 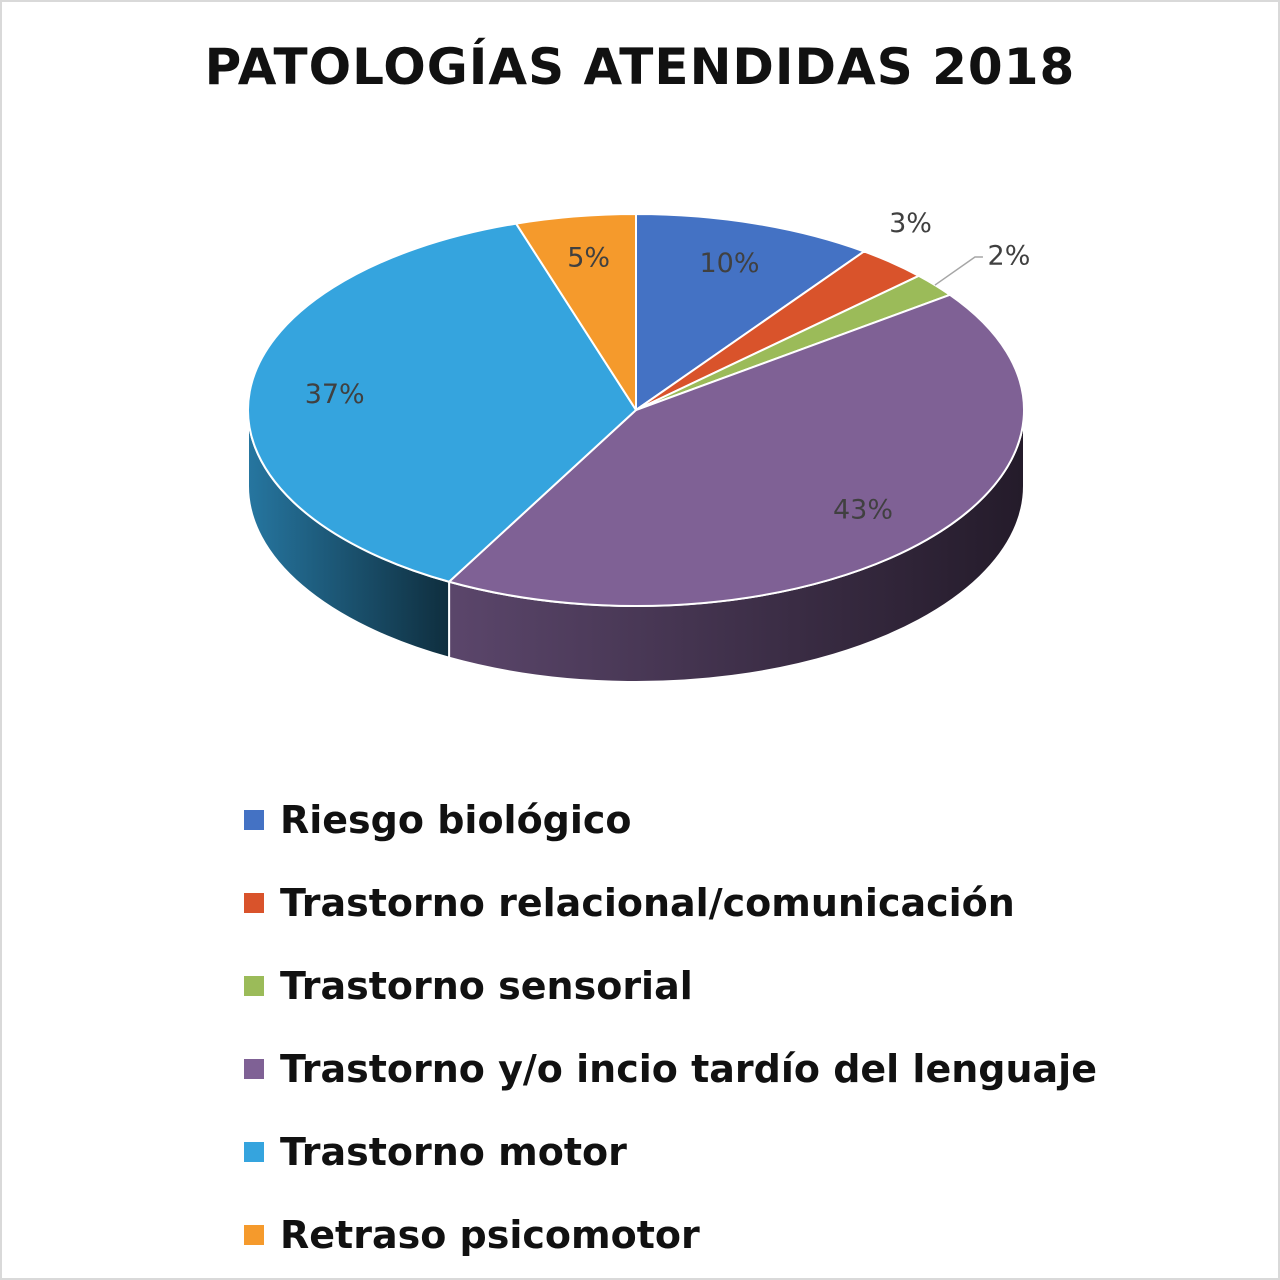 What do you see at coordinates (335, 394) in the screenshot?
I see `data-label-trastorno-motor: 37%` at bounding box center [335, 394].